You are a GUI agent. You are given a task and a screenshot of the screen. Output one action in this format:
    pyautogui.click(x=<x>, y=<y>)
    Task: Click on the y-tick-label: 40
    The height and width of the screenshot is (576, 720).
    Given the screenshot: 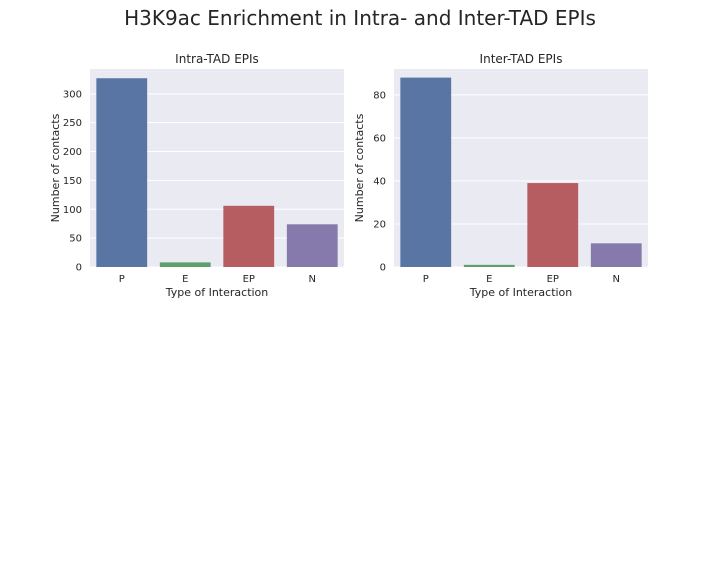 What is the action you would take?
    pyautogui.click(x=379, y=181)
    